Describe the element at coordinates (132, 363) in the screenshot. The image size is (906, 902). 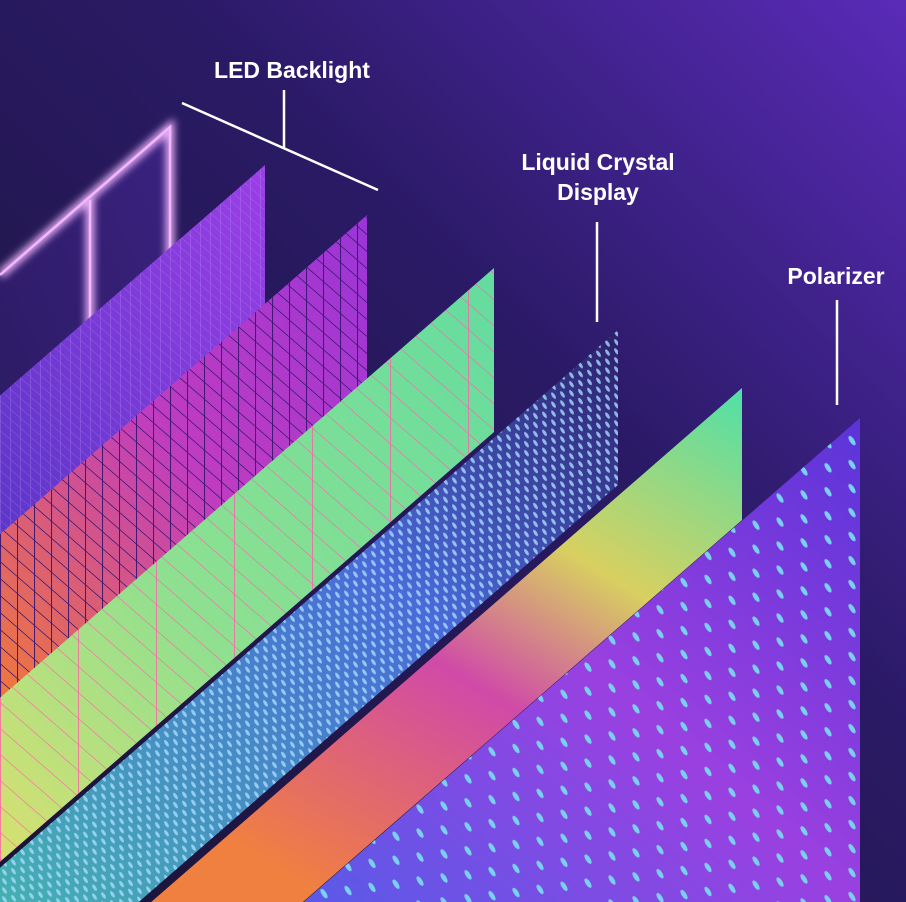
I see `diffuser-grid` at that location.